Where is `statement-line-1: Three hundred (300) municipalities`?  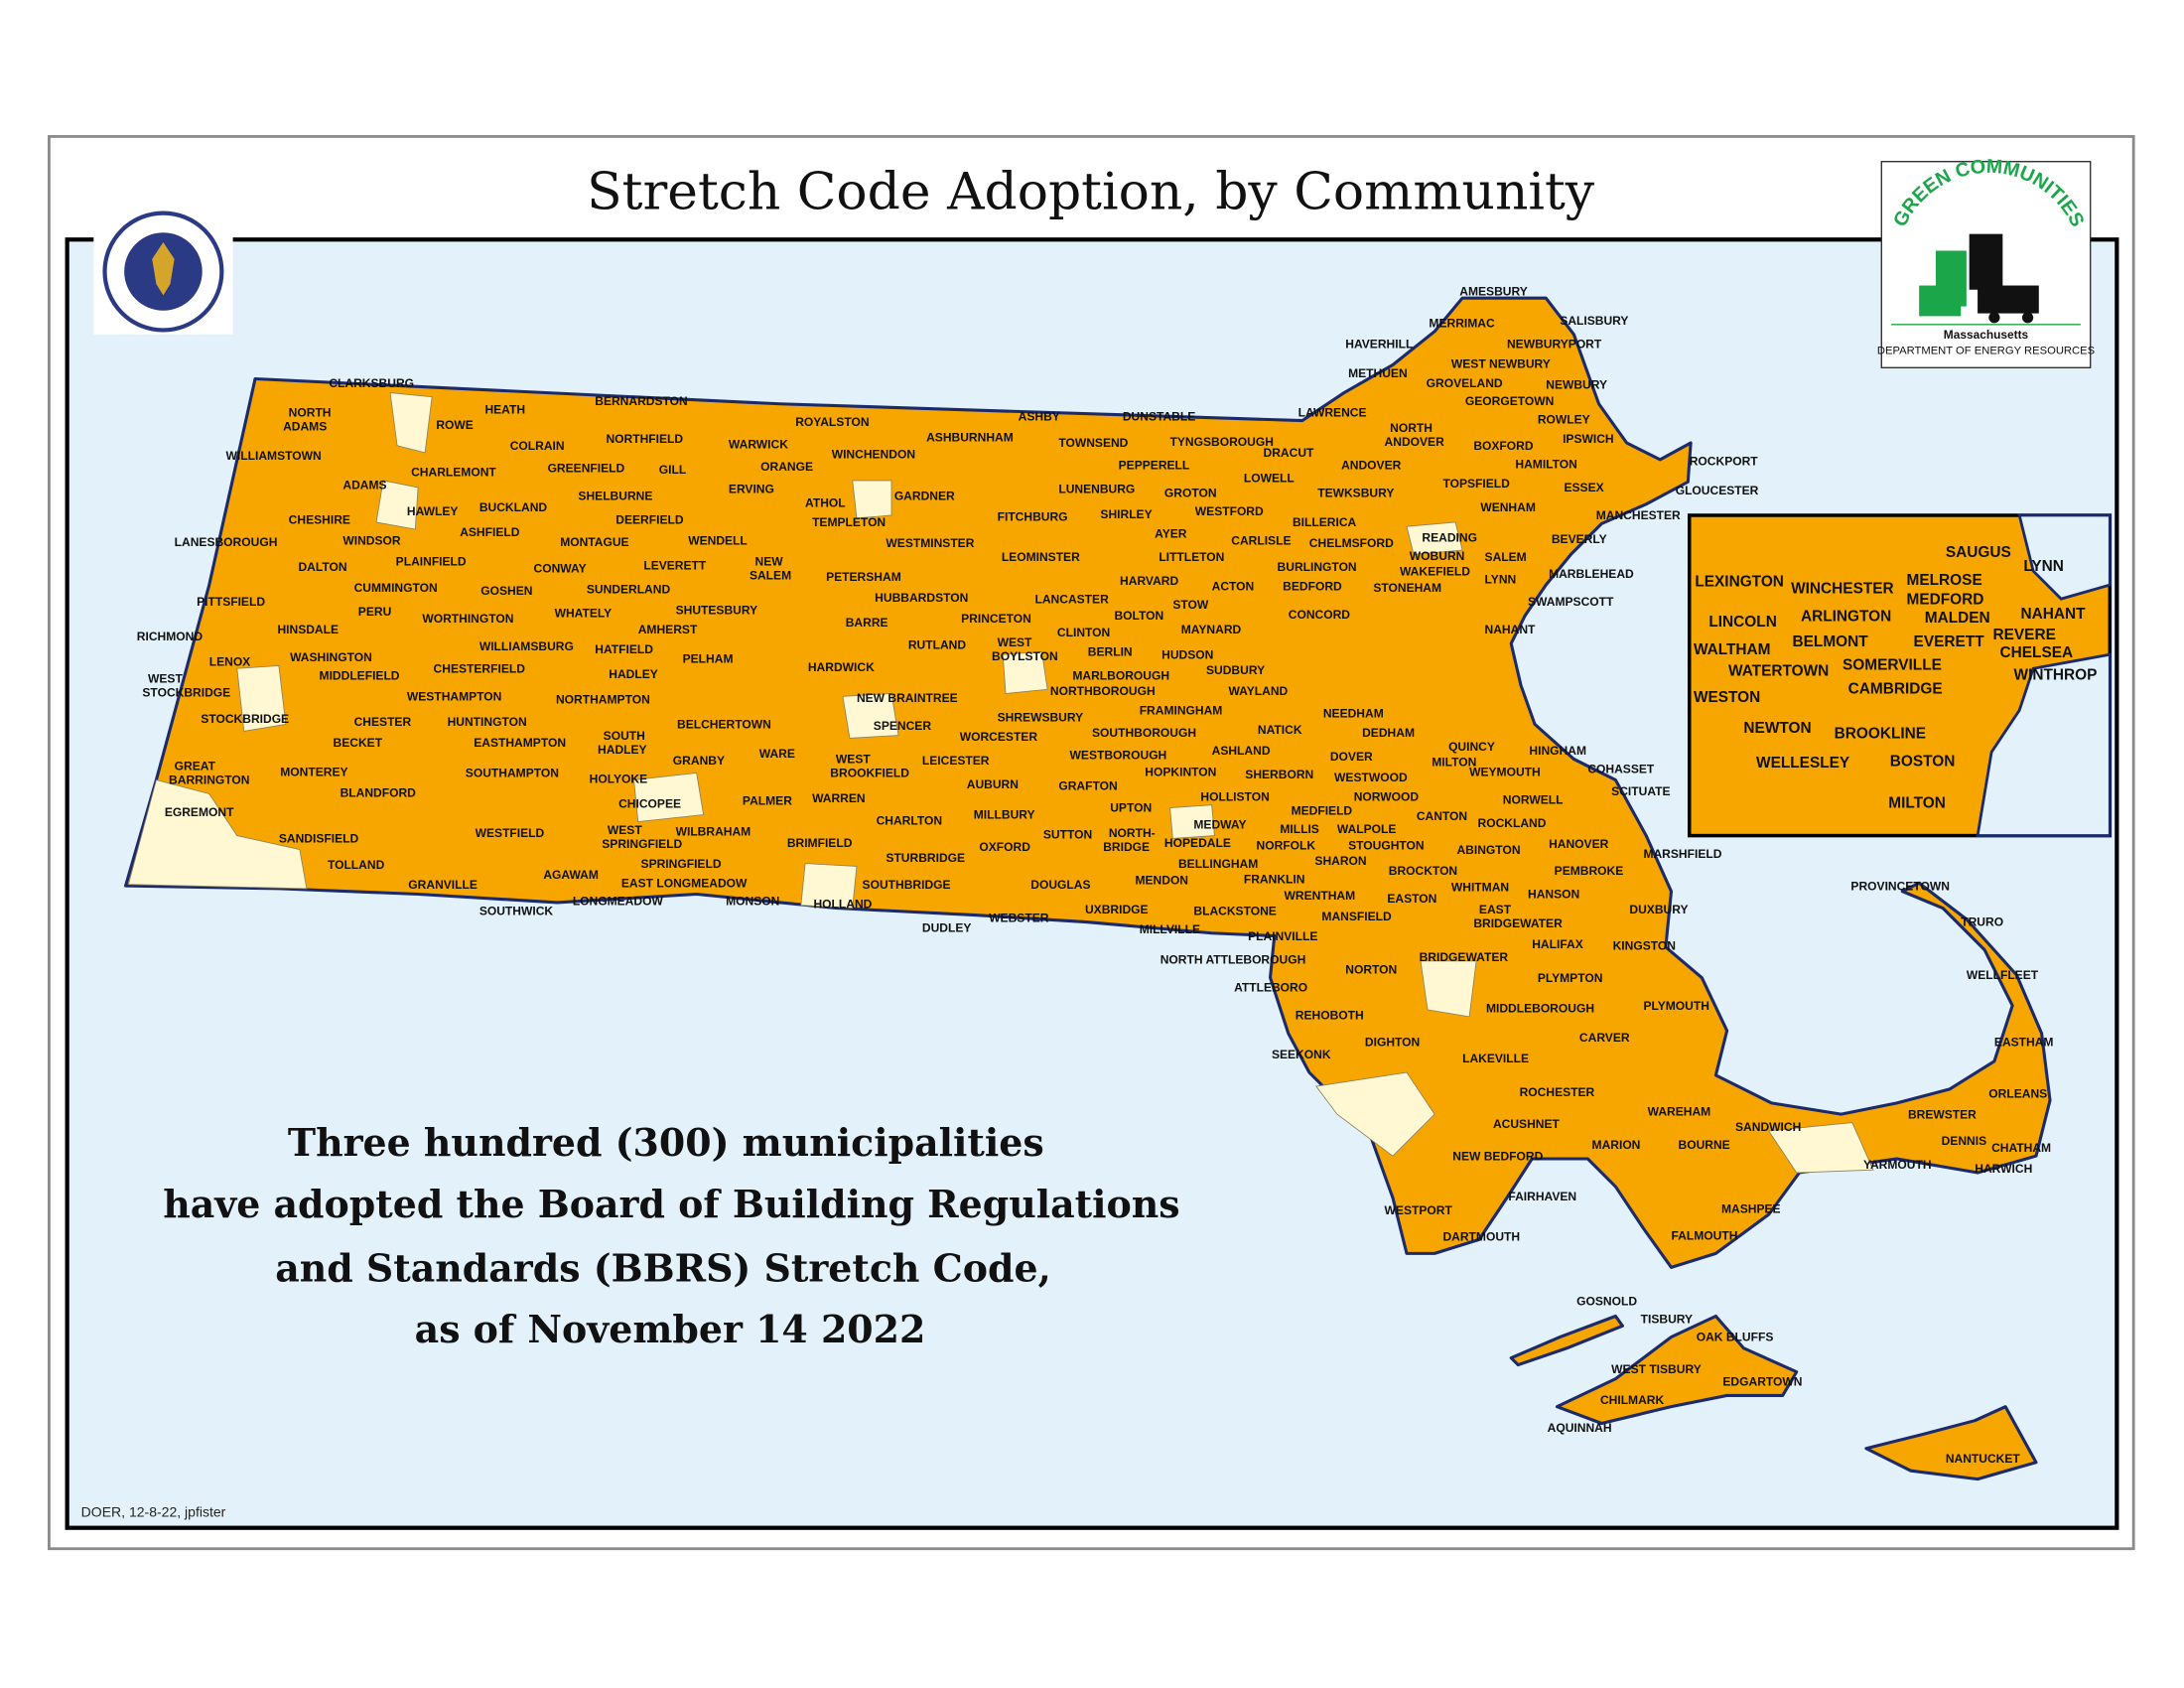
statement-line-1: Three hundred (300) municipalities is located at coordinates (666, 1142).